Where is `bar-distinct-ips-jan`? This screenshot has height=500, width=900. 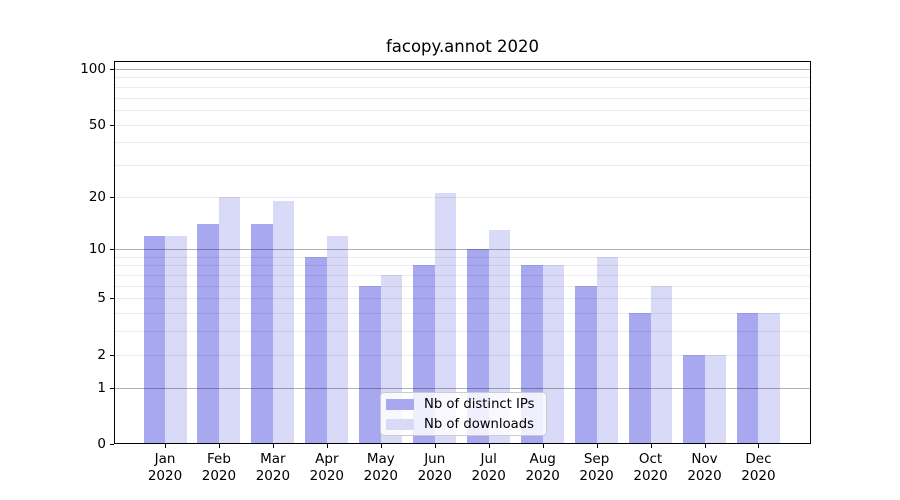 bar-distinct-ips-jan is located at coordinates (154, 339).